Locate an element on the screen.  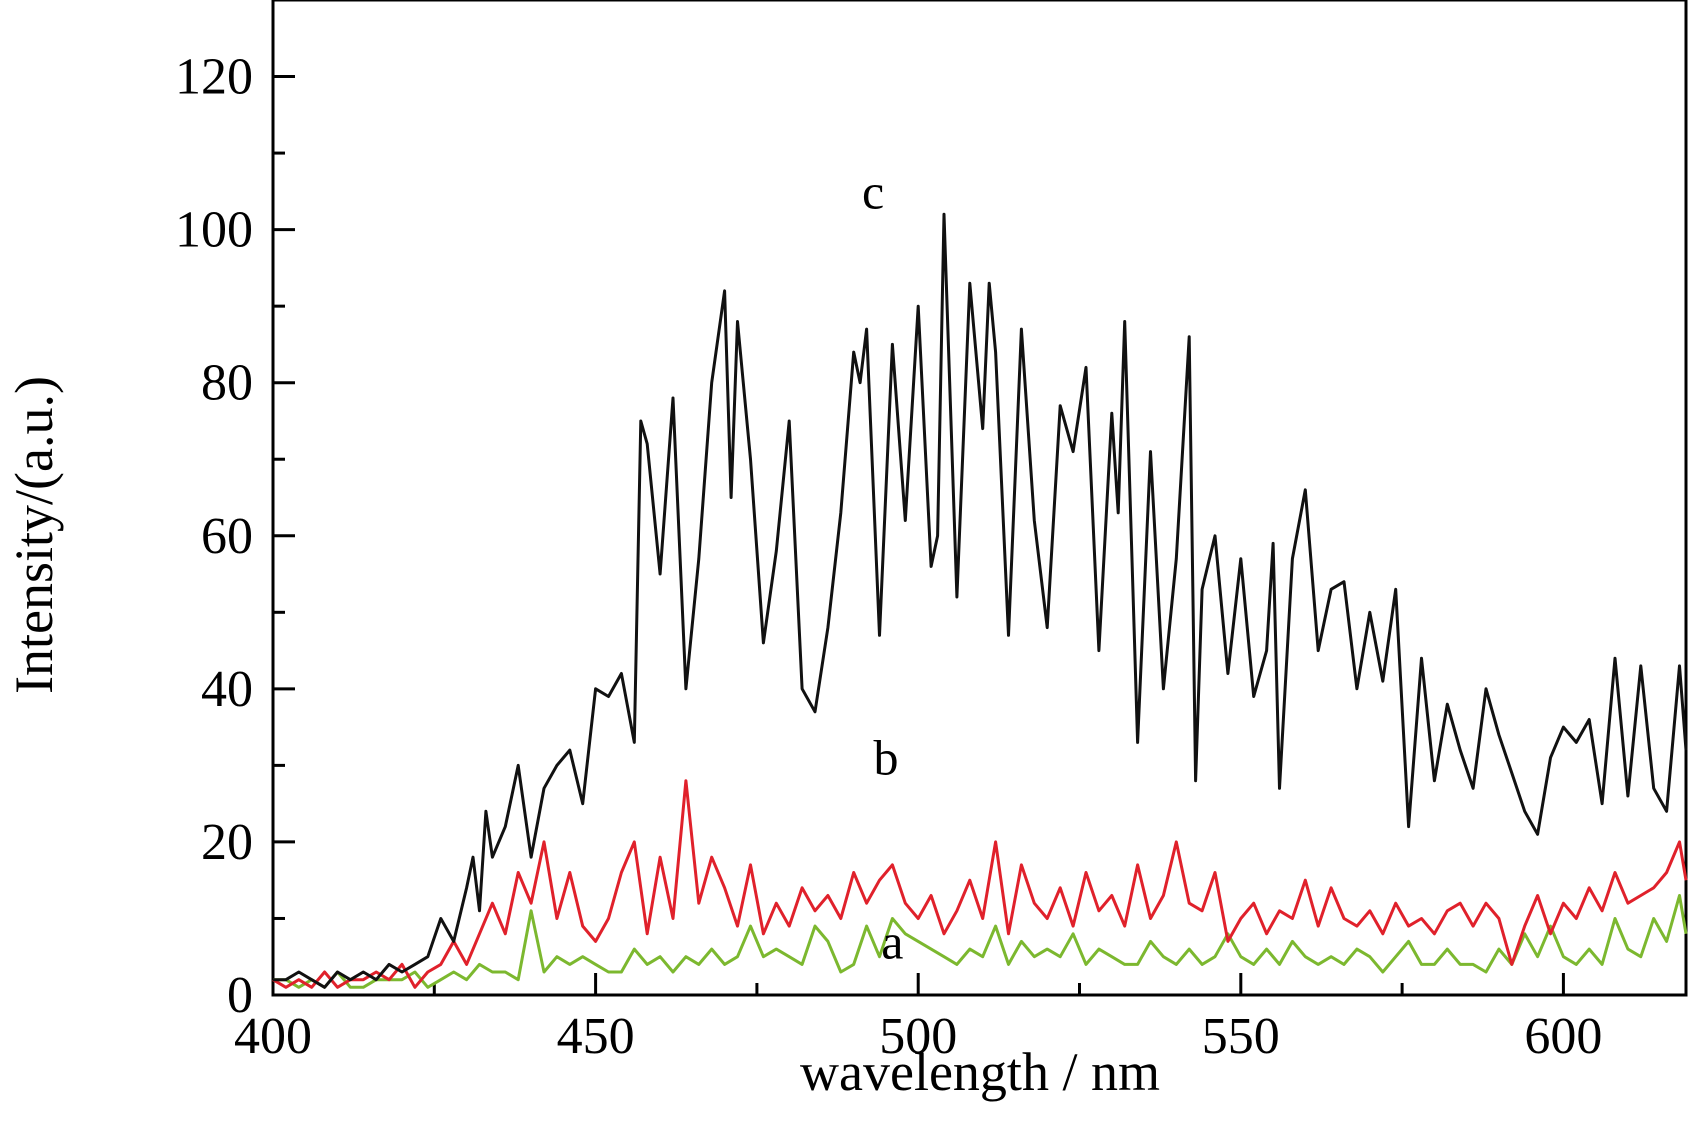
curve-labels: a b c is located at coordinates (883, 566).